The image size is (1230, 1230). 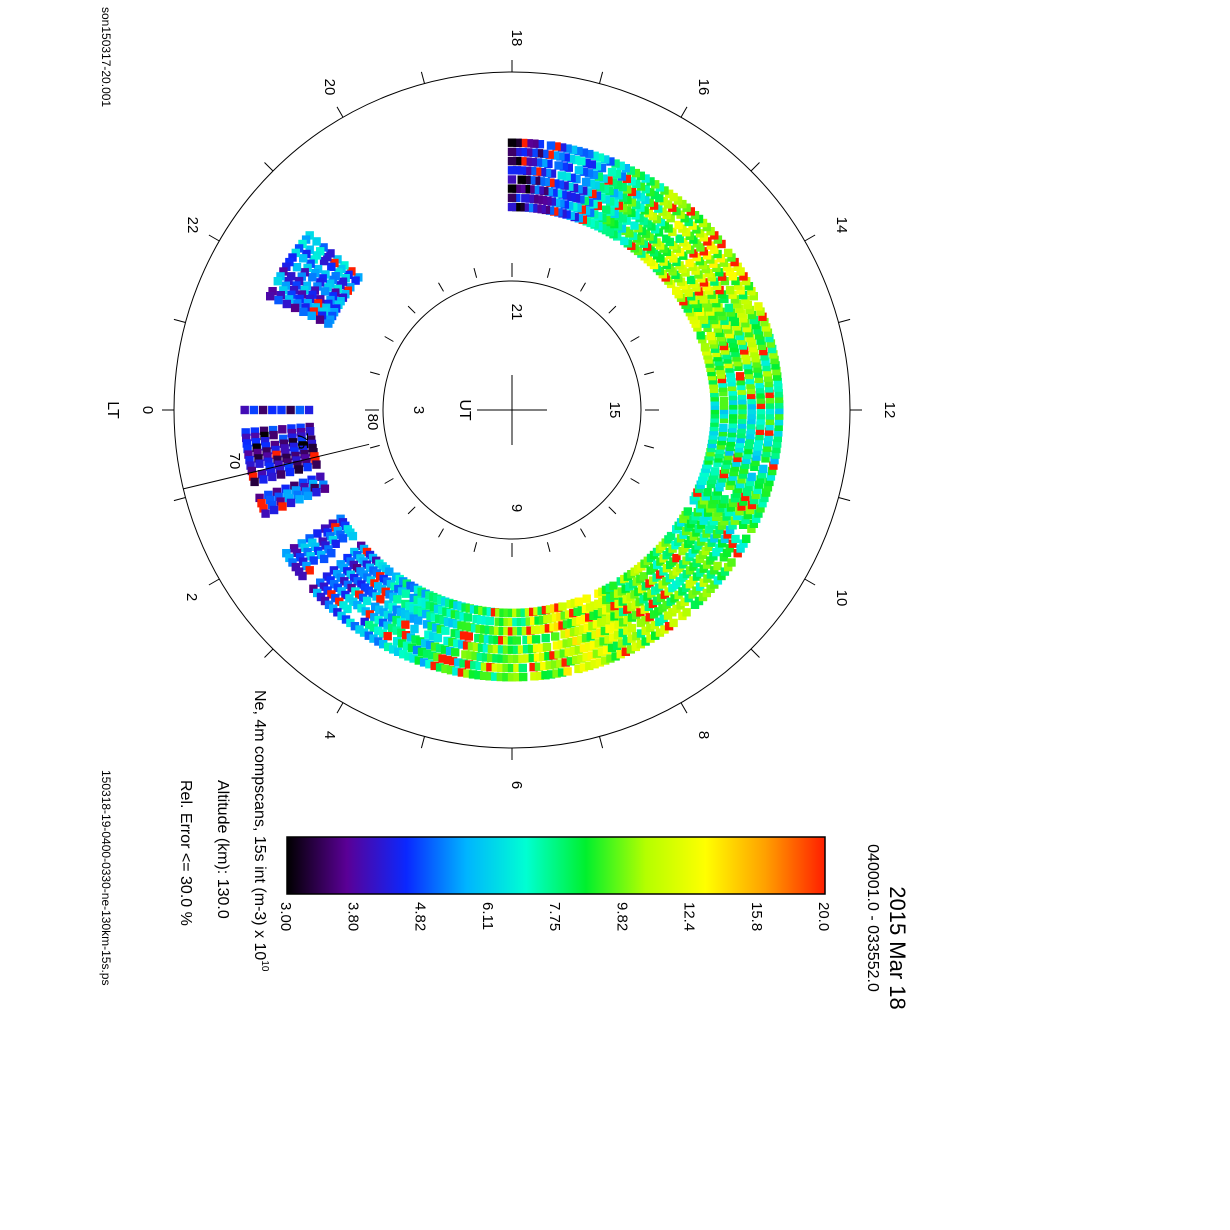 I want to click on altitude-label: Altitude (km): 130.0, so click(x=222, y=849).